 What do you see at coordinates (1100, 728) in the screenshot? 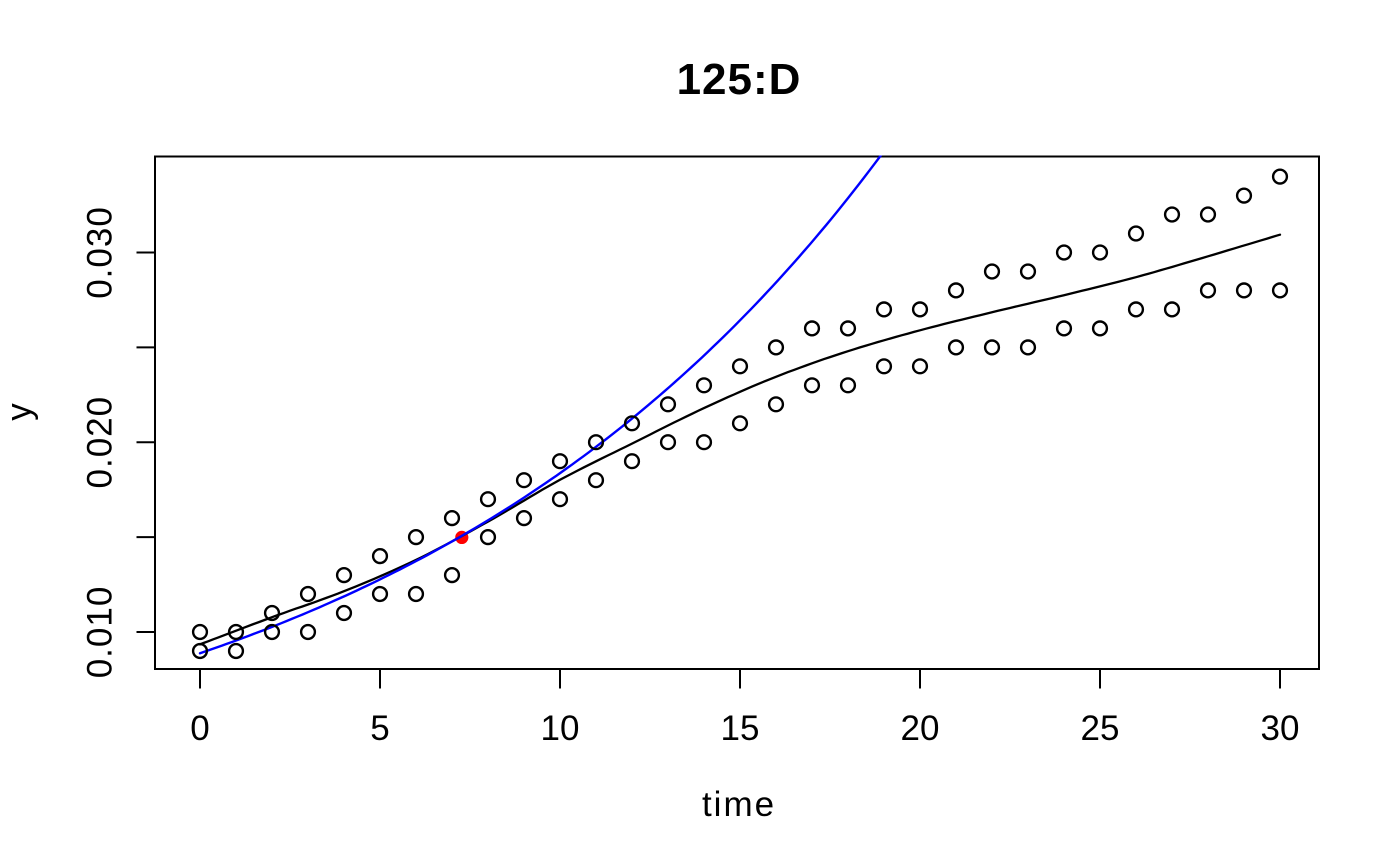
I see `svg-text: 25` at bounding box center [1100, 728].